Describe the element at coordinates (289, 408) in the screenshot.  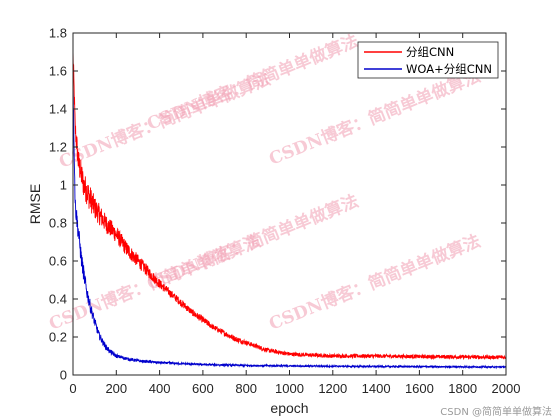
I see `x-axis-label: epoch` at that location.